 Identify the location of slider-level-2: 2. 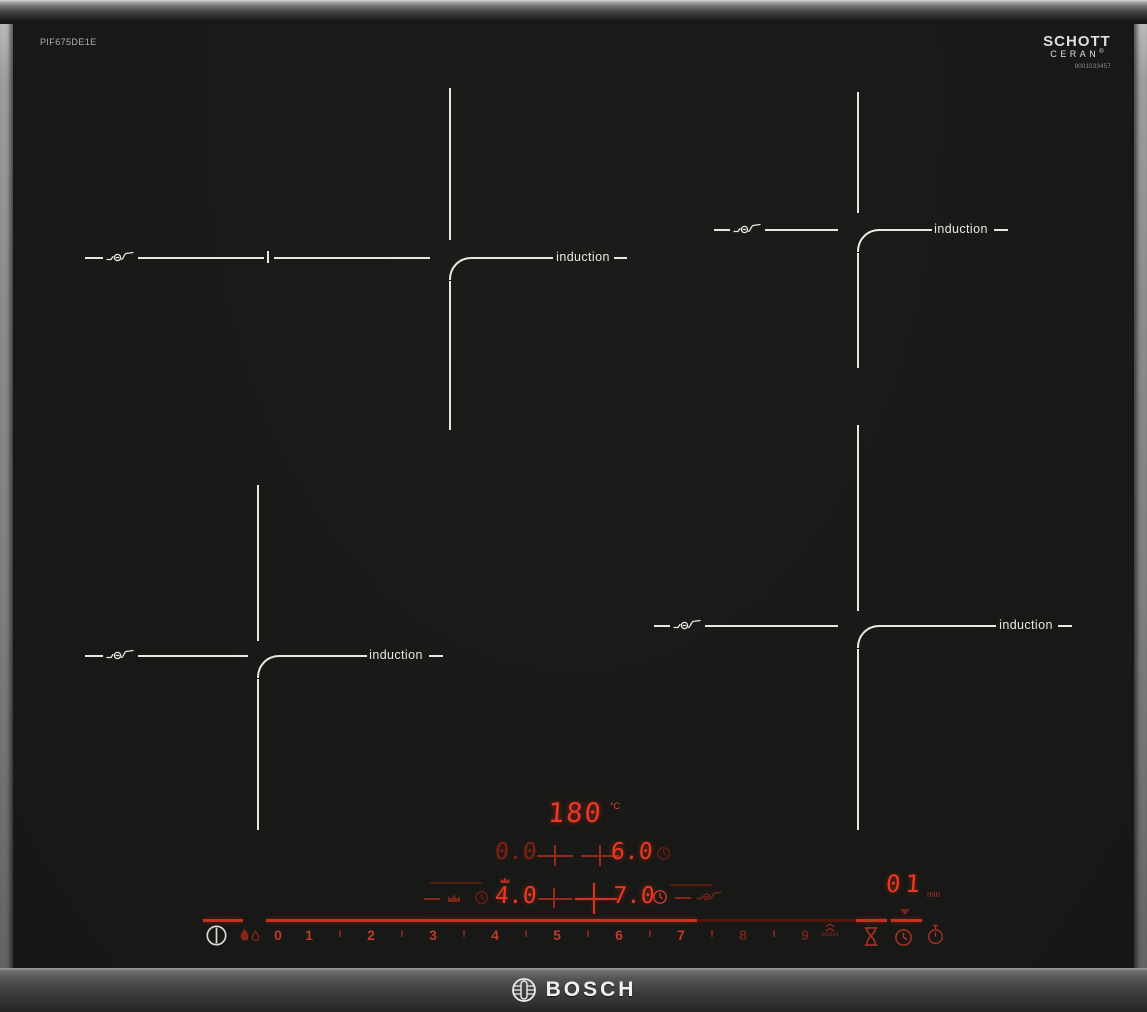
(371, 935).